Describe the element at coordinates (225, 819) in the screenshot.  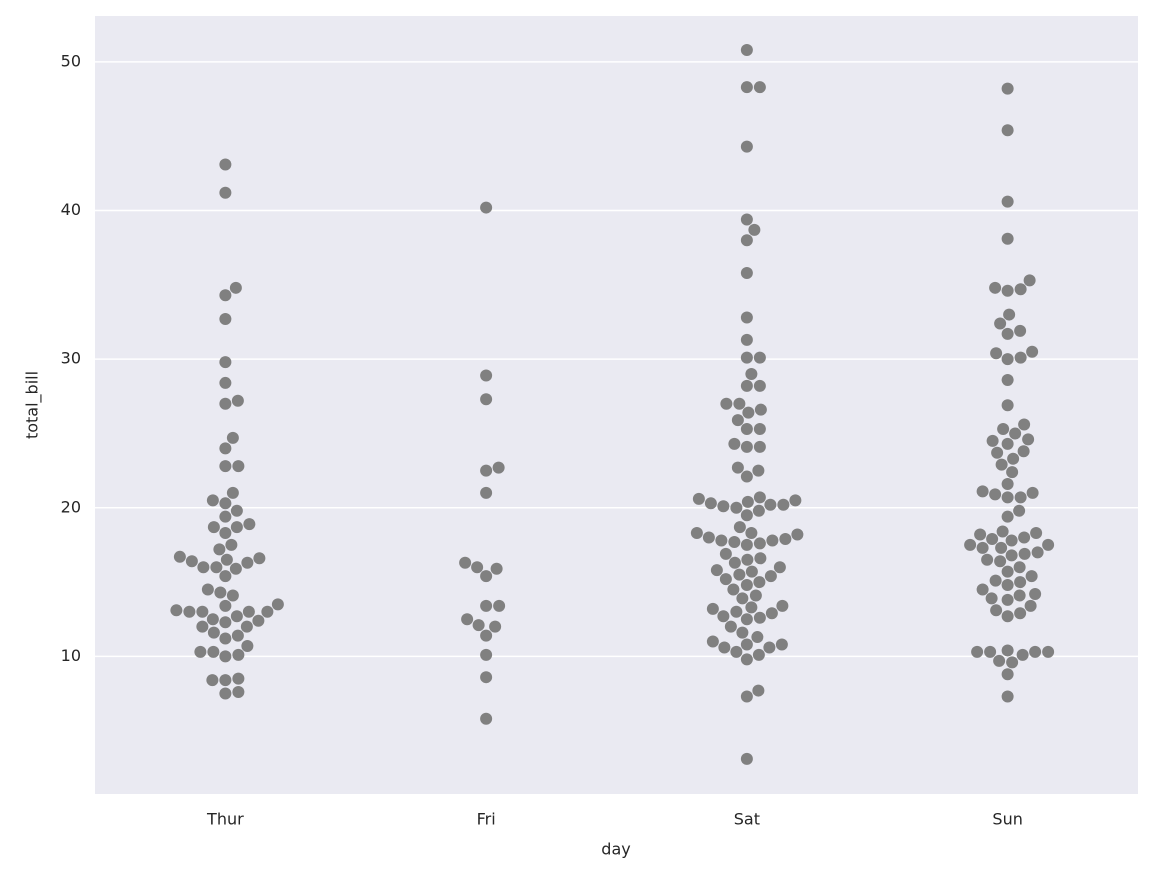
I see `x-tick-label: Thur` at that location.